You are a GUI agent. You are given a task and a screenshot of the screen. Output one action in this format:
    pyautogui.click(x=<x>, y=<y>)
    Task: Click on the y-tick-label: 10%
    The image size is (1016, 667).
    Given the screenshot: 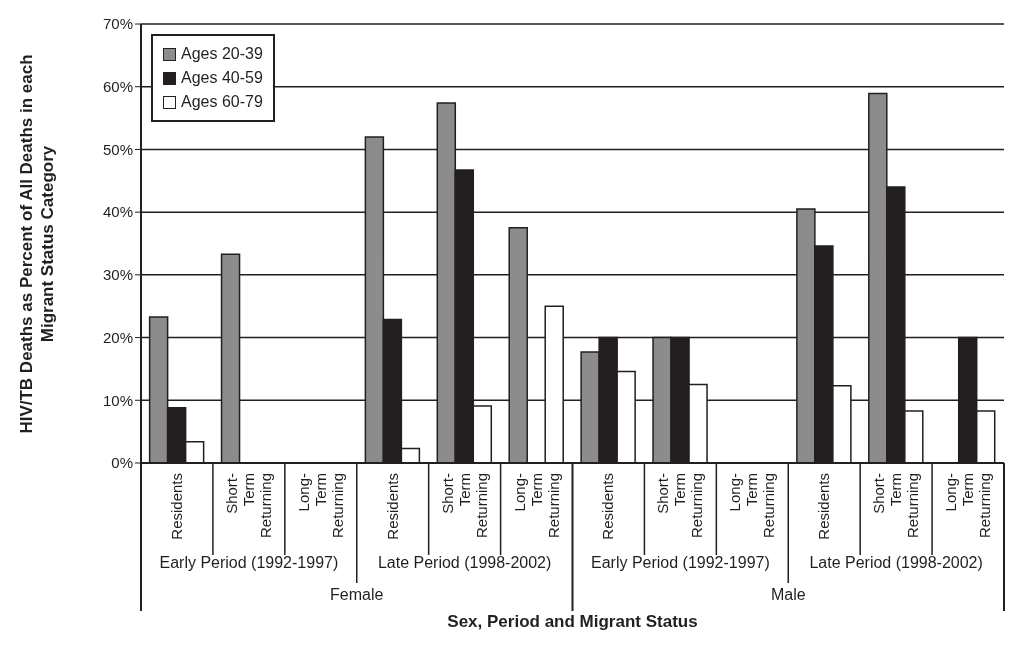 What is the action you would take?
    pyautogui.click(x=117, y=400)
    